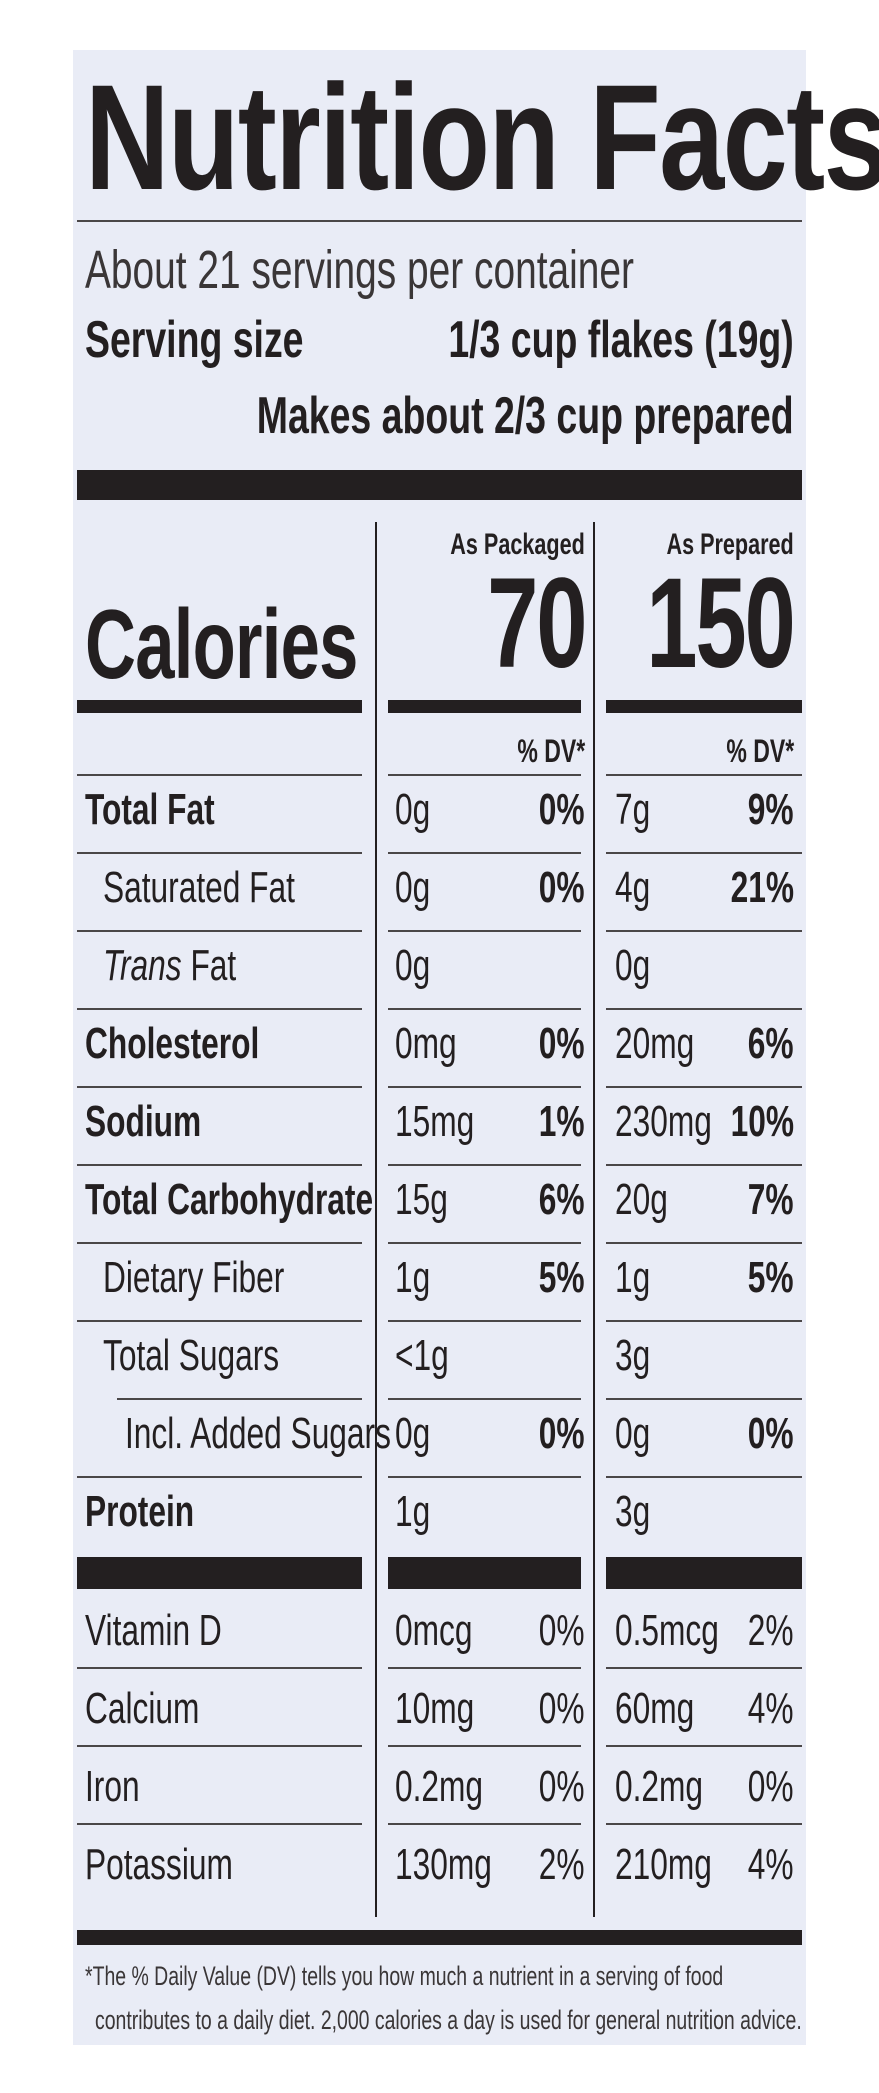 The width and height of the screenshot is (879, 2093). Describe the element at coordinates (219, 1477) in the screenshot. I see `nutrient-row-8-rule-a` at that location.